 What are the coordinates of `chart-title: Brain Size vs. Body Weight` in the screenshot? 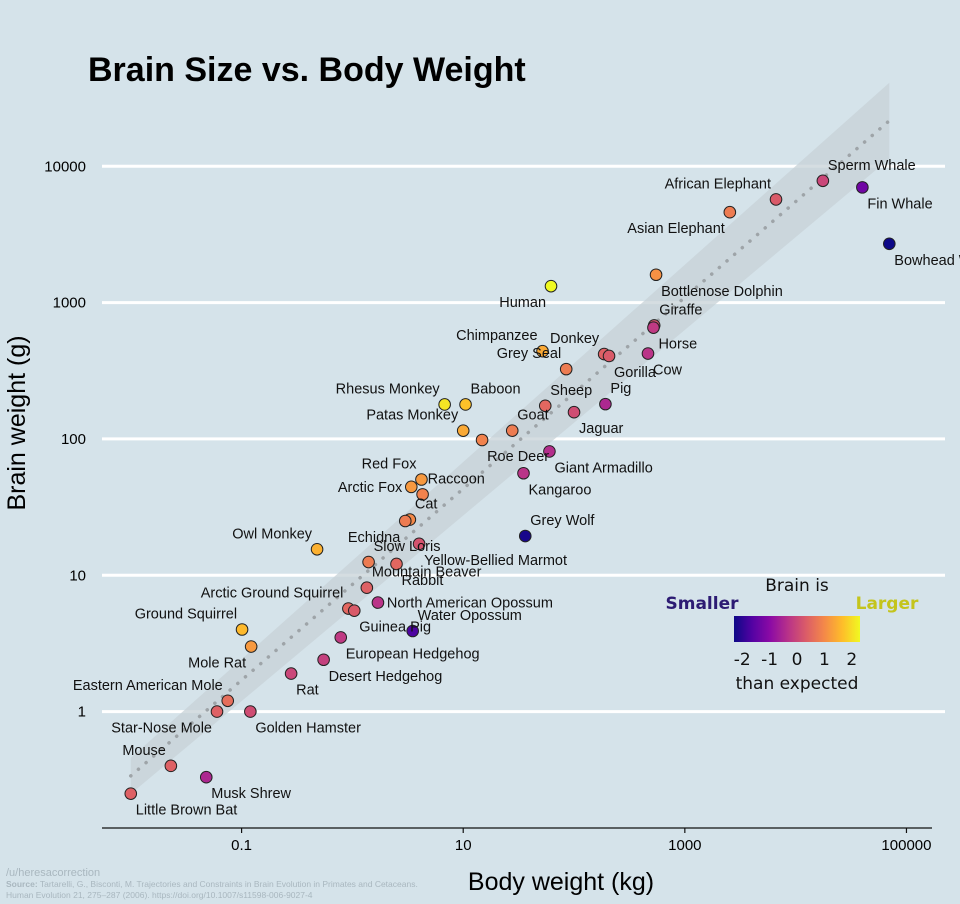 It's located at (307, 70).